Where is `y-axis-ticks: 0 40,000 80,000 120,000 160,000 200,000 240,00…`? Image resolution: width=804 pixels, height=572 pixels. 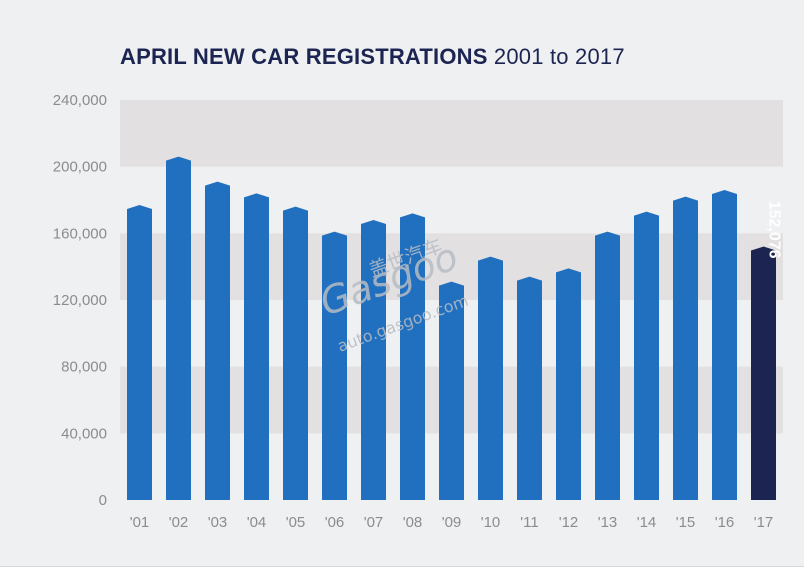
y-axis-ticks: 0 40,000 80,000 120,000 160,000 200,000 240,00… is located at coordinates (80, 300).